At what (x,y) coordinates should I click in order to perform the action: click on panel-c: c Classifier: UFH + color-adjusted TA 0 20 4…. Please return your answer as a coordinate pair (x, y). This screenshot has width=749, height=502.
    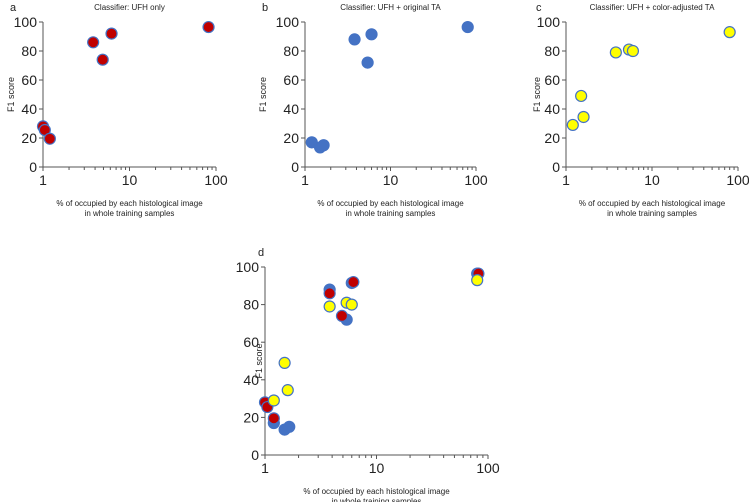
    Looking at the image, I should click on (640, 110).